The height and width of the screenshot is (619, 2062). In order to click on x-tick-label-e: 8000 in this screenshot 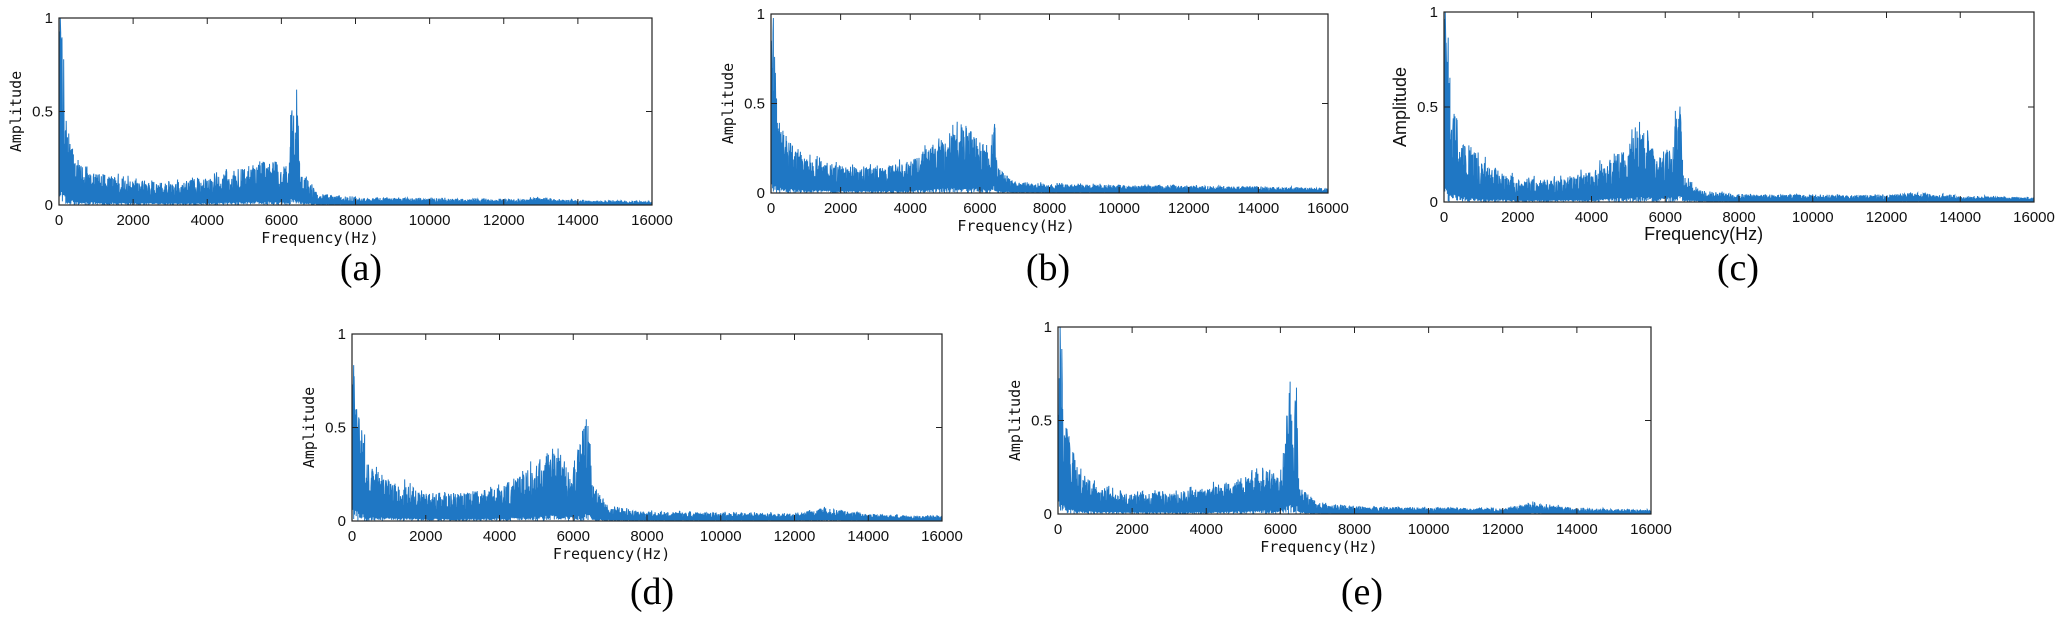, I will do `click(1354, 529)`.